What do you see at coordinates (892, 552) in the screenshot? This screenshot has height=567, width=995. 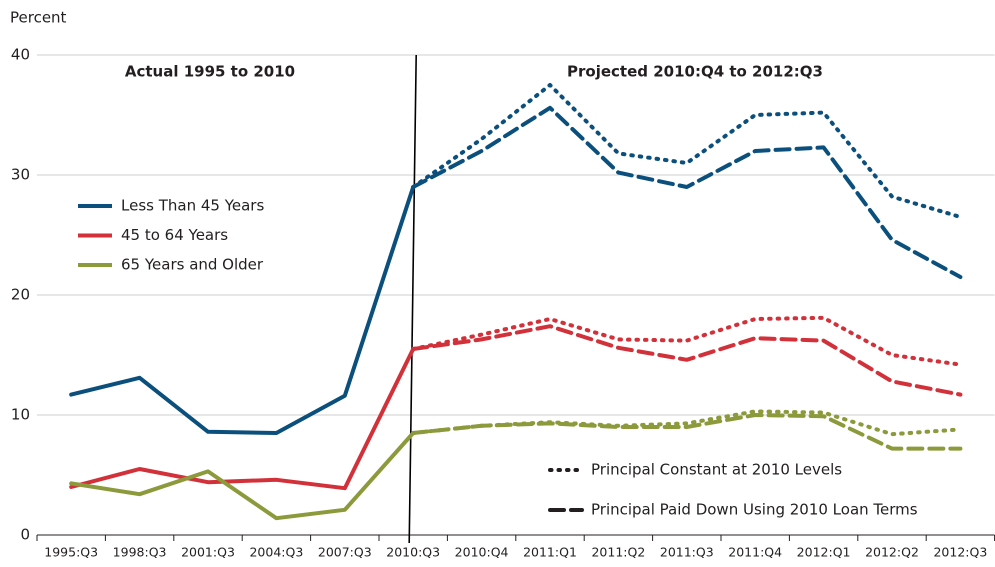 I see `x-tick-label: 2012:Q2` at bounding box center [892, 552].